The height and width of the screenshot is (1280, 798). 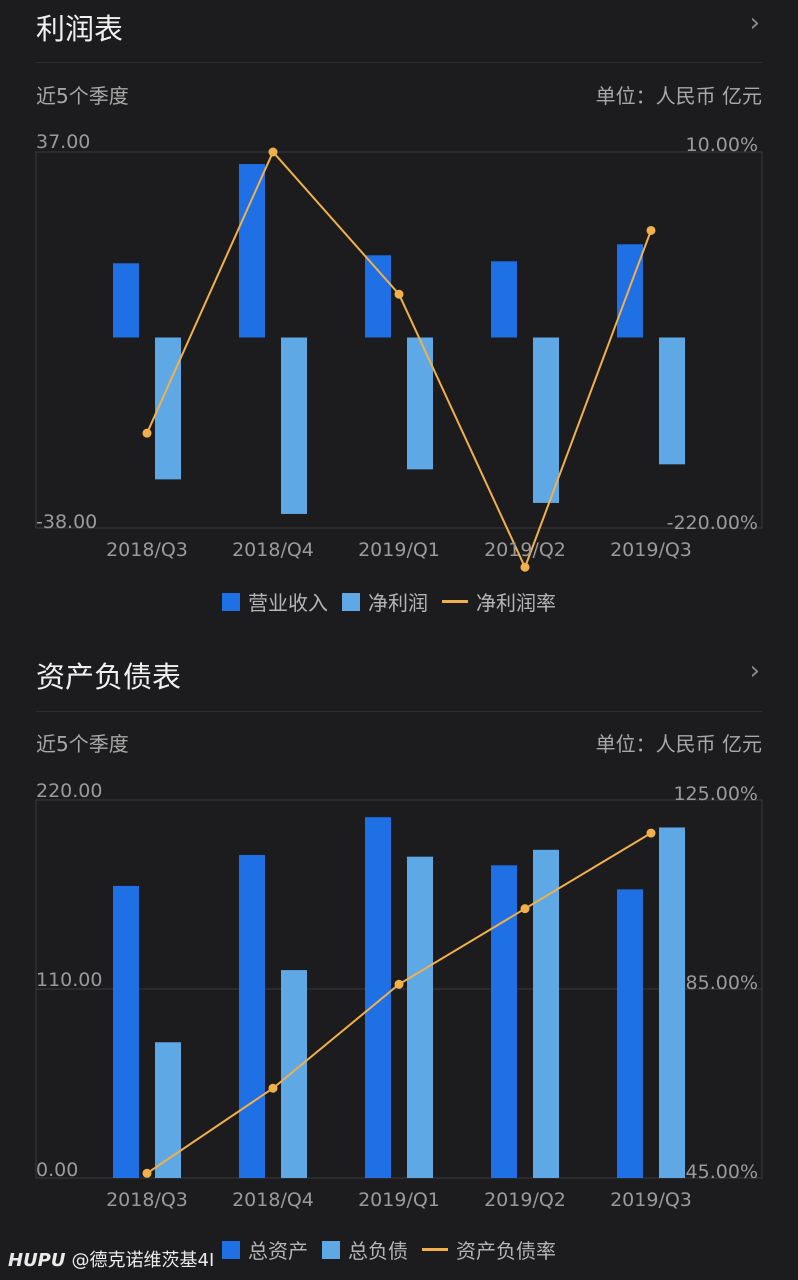 I want to click on balance-left-mid-label: 110.00, so click(x=69, y=980).